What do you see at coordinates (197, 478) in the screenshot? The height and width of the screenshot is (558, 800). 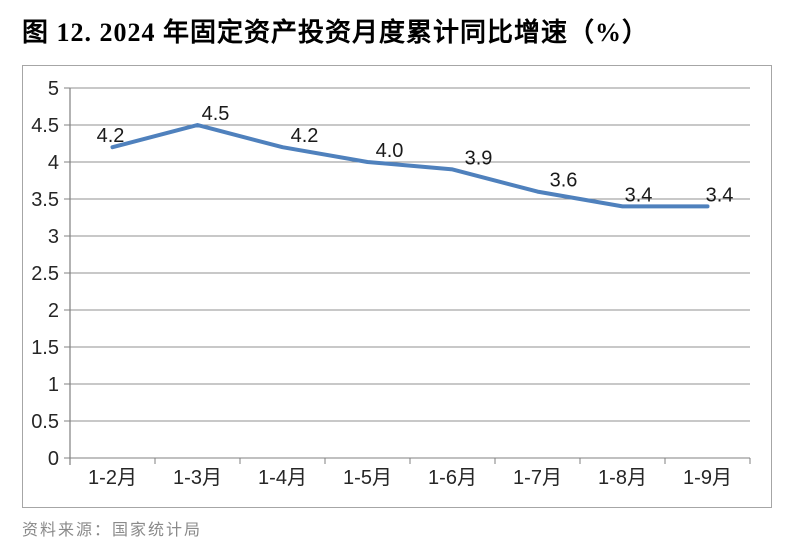 I see `x-tick-label: 1-3月` at bounding box center [197, 478].